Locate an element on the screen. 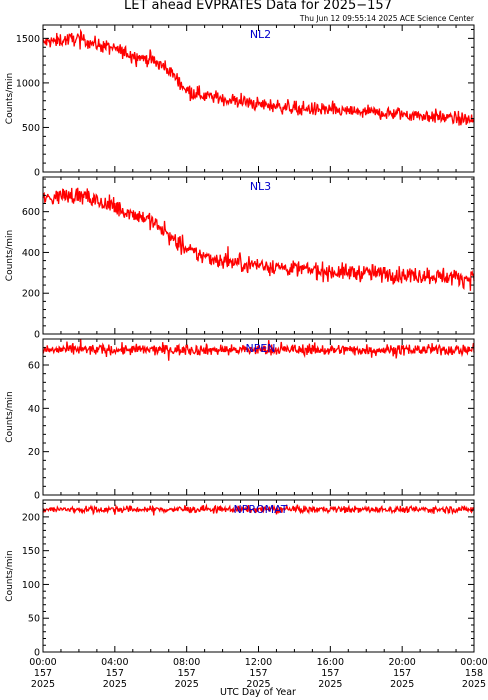 This screenshot has height=700, width=488. series-line-npen is located at coordinates (258, 350).